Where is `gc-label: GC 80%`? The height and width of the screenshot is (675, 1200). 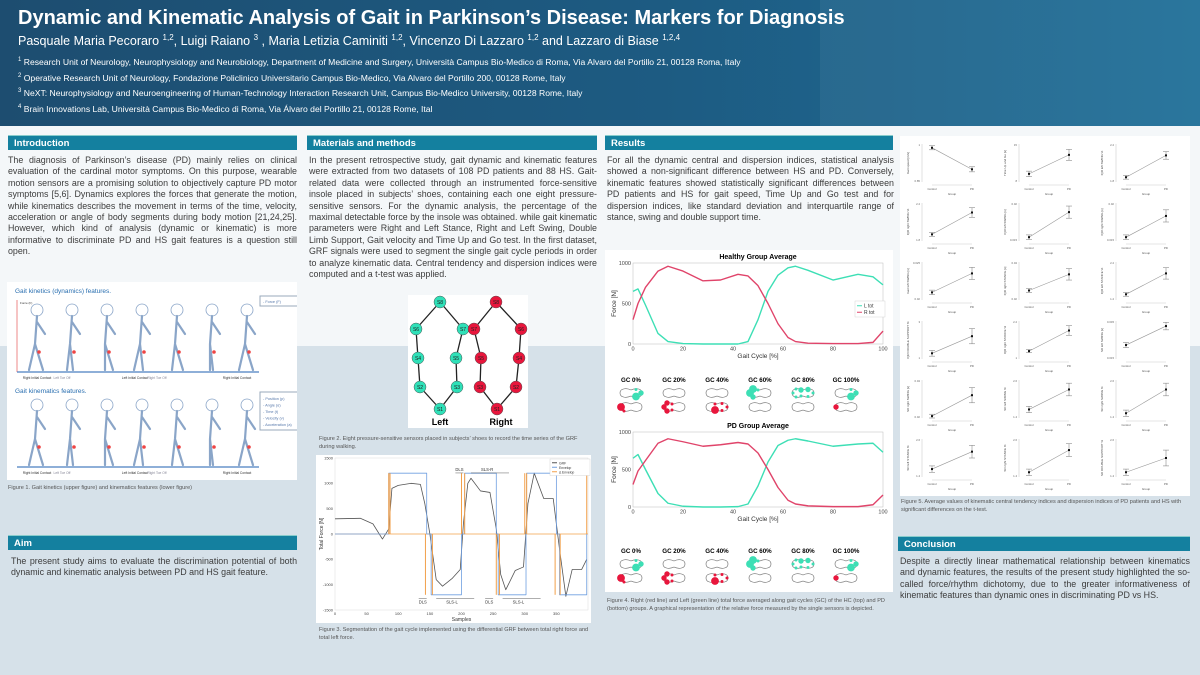 gc-label: GC 80% is located at coordinates (803, 380).